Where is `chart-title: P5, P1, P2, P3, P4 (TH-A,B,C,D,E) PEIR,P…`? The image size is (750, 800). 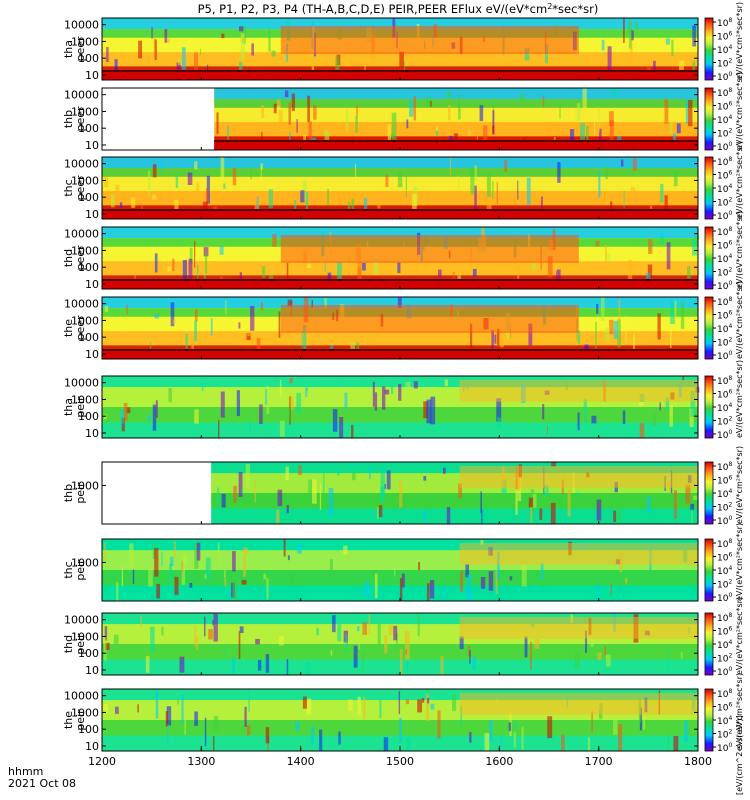 chart-title: P5, P1, P2, P3, P4 (TH-A,B,C,D,E) PEIR,P… is located at coordinates (398, 9).